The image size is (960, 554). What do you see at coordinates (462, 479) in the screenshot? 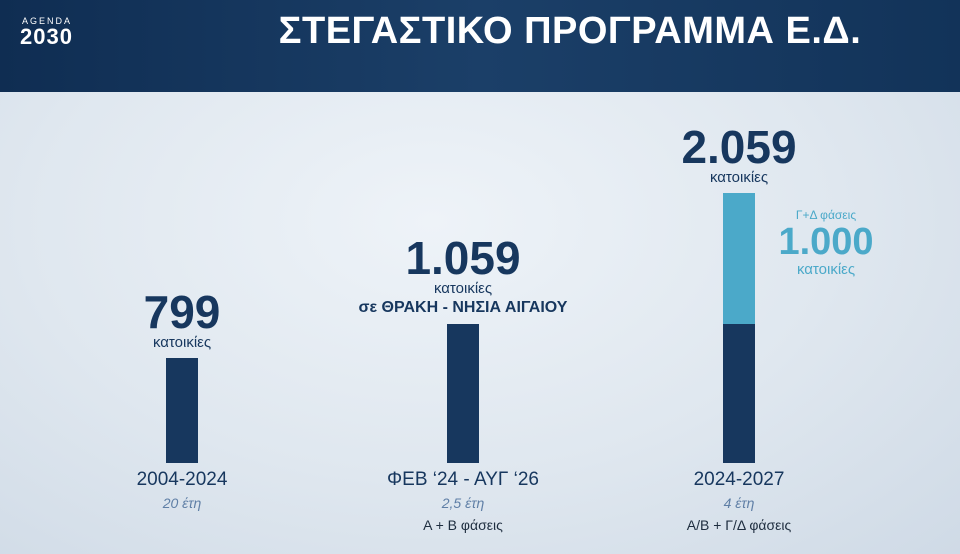
I see `period: ΦΕΒ ‘24 - ΑΥΓ ‘26` at bounding box center [462, 479].